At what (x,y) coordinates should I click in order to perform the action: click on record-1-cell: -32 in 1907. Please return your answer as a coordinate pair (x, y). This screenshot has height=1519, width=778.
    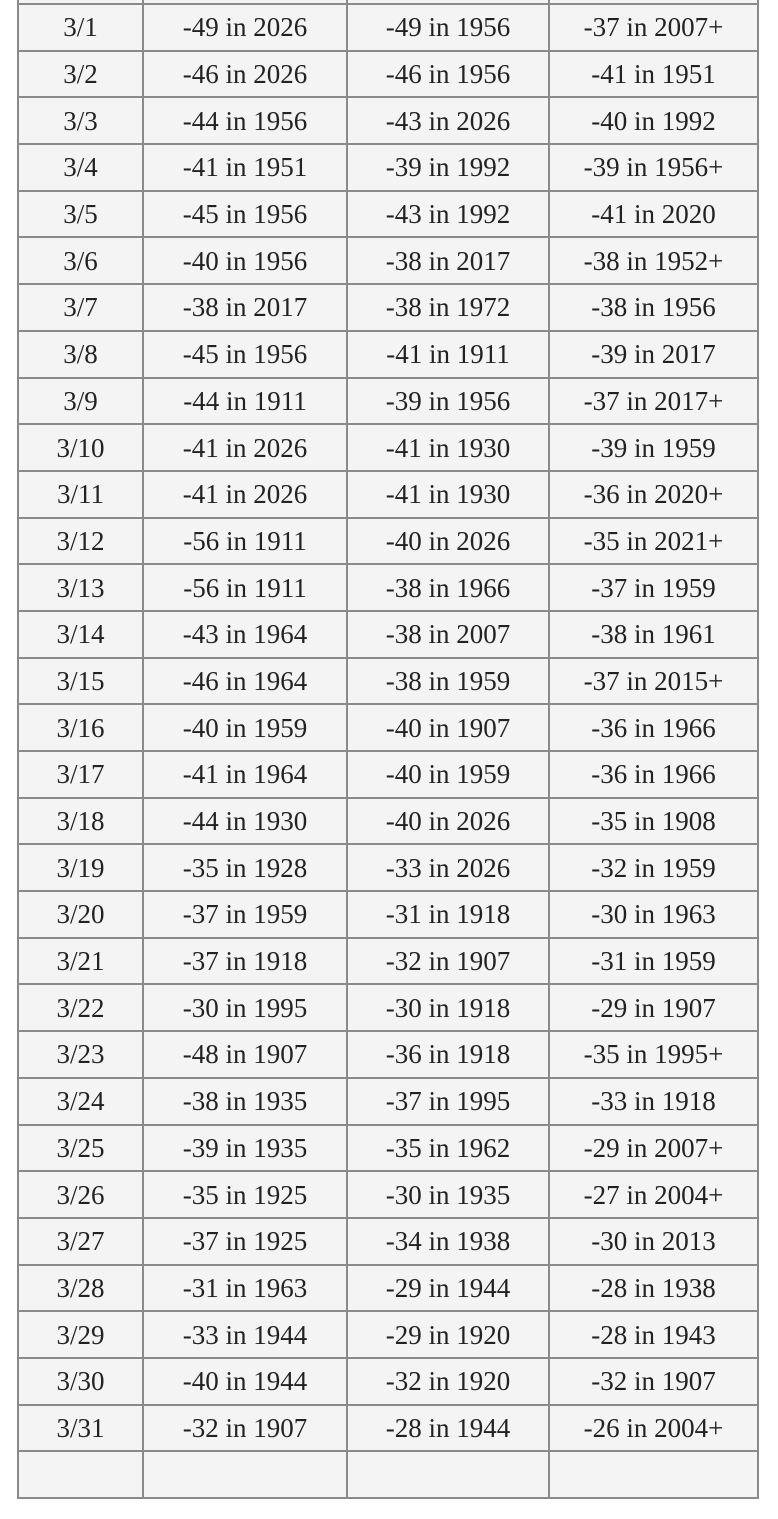
    Looking at the image, I should click on (245, 1428).